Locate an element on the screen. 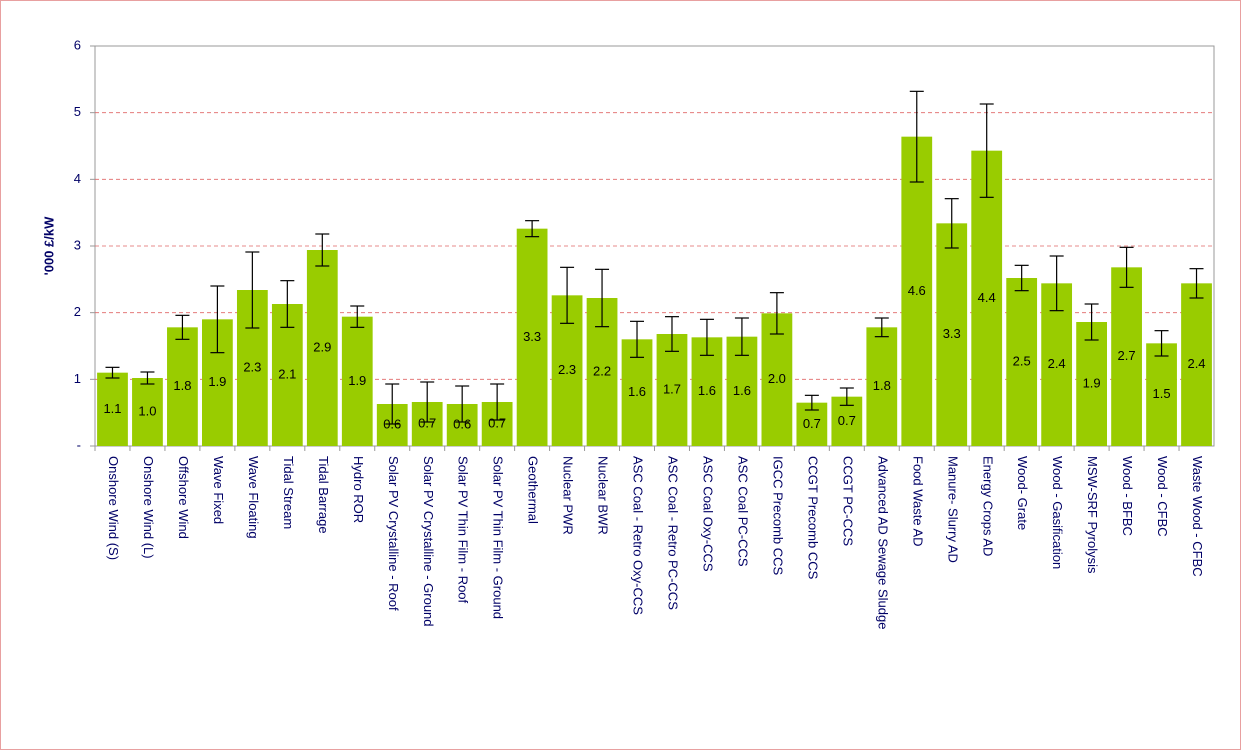 The width and height of the screenshot is (1244, 753). value-label: 4.4 is located at coordinates (987, 297).